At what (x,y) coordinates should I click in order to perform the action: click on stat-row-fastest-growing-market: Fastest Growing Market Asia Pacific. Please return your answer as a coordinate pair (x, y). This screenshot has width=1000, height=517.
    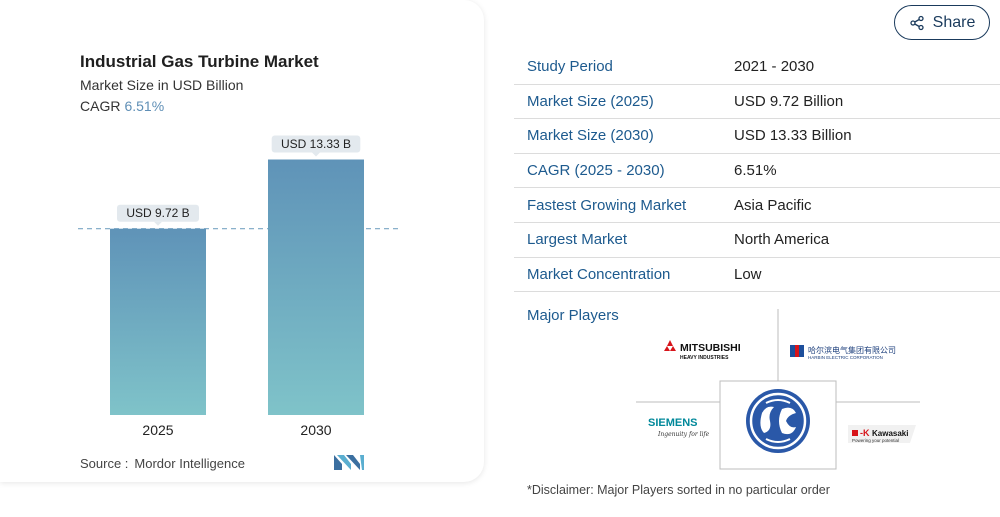
    Looking at the image, I should click on (757, 205).